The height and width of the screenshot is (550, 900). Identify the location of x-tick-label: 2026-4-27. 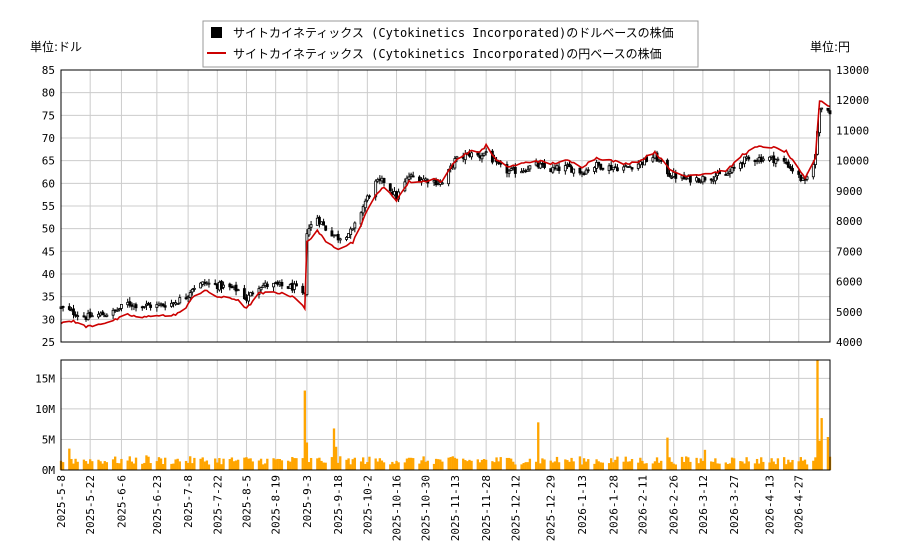
(799, 505).